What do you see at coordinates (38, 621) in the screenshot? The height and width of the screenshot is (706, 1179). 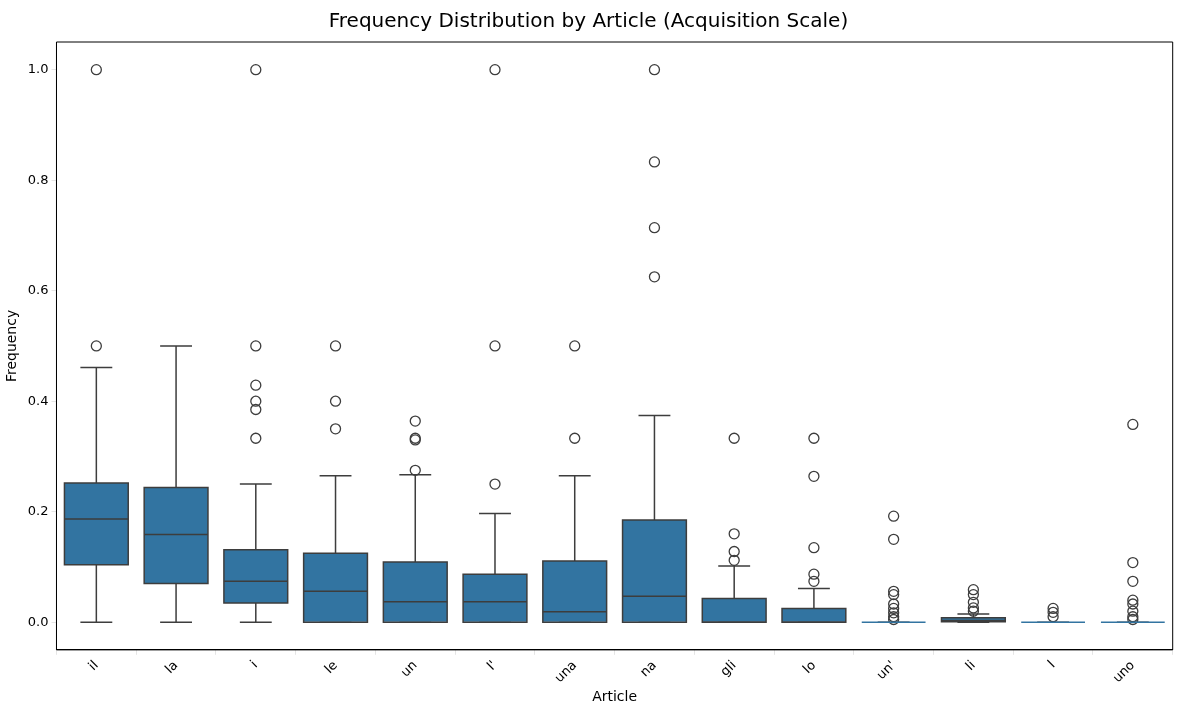 I see `y-tick-label: 0.0` at bounding box center [38, 621].